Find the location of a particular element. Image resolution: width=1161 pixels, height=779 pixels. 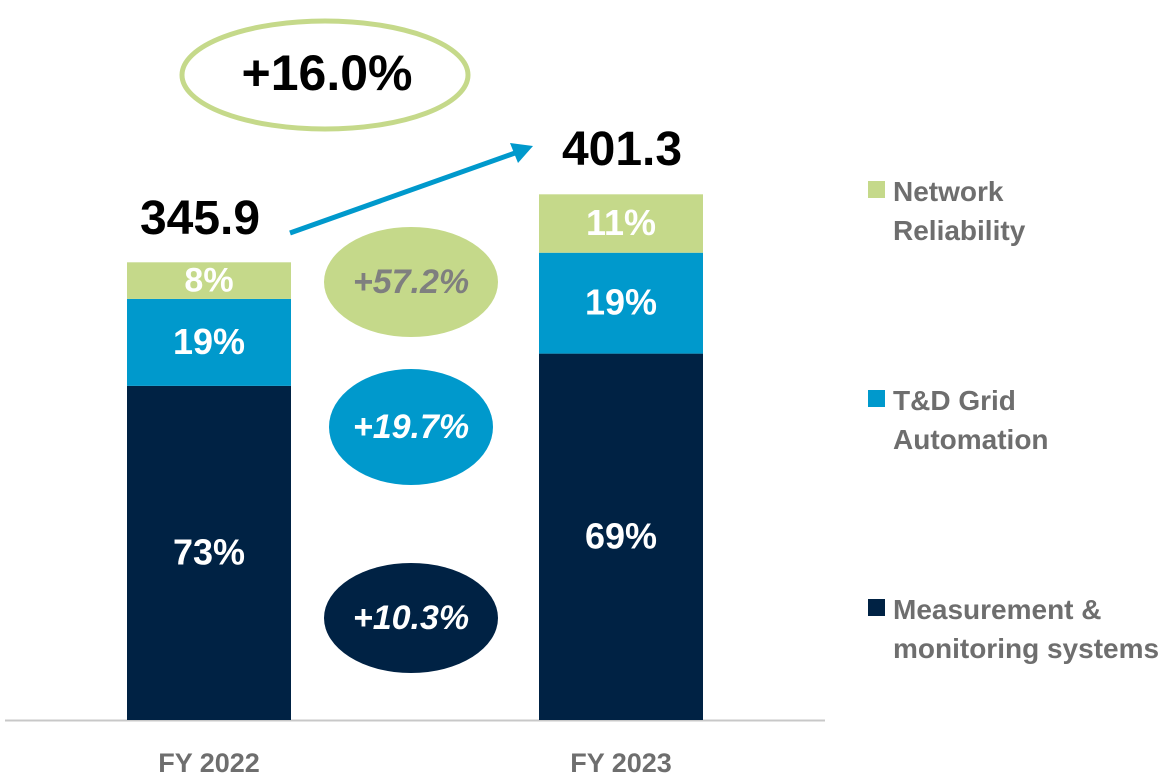

legend-item: Network Reliability is located at coordinates (970, 211).